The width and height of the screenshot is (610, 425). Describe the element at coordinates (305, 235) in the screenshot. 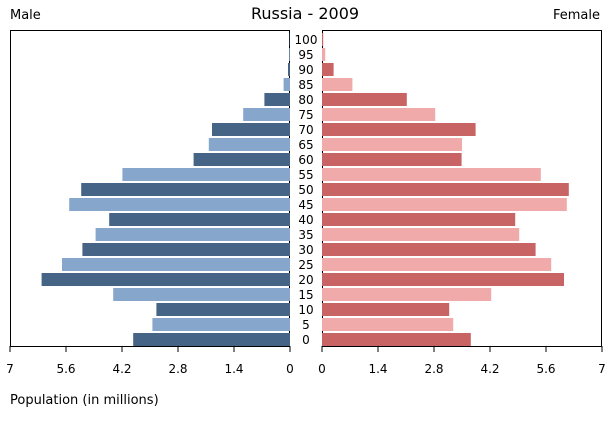

I see `age-label-35: 35` at that location.